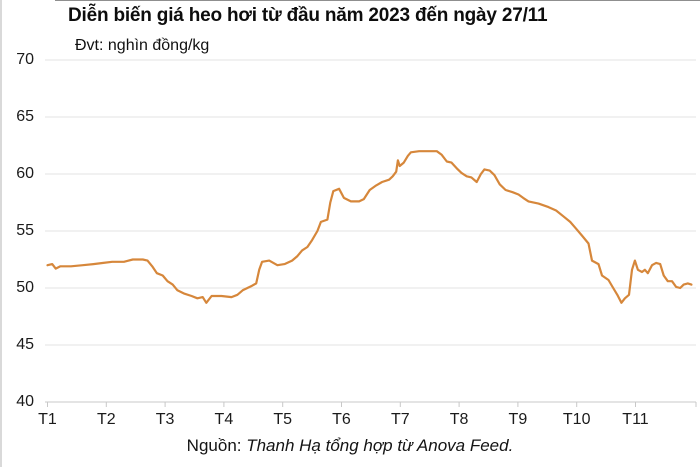 This screenshot has height=467, width=700. I want to click on chart-unit-note: Đvt: nghìn đồng/kg, so click(142, 45).